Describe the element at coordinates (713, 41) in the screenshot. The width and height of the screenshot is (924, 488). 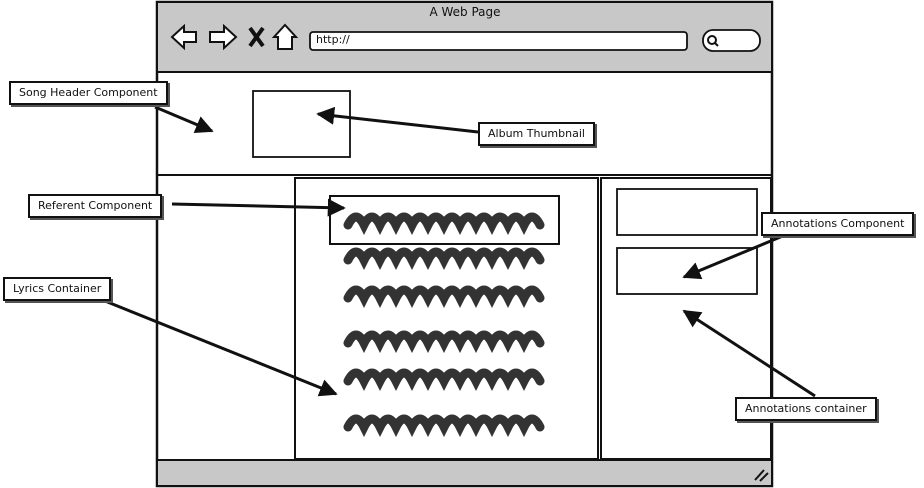
I see `search-icon` at that location.